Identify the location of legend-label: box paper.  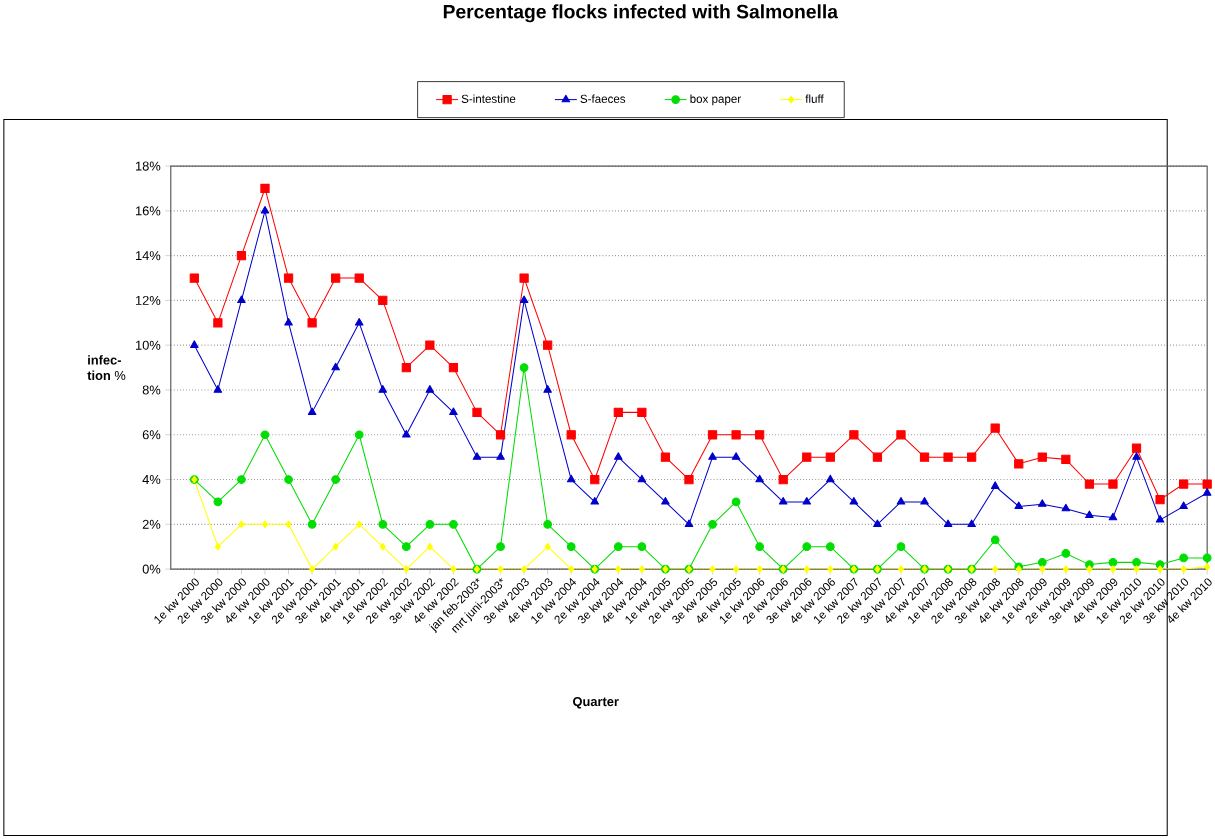
(715, 100).